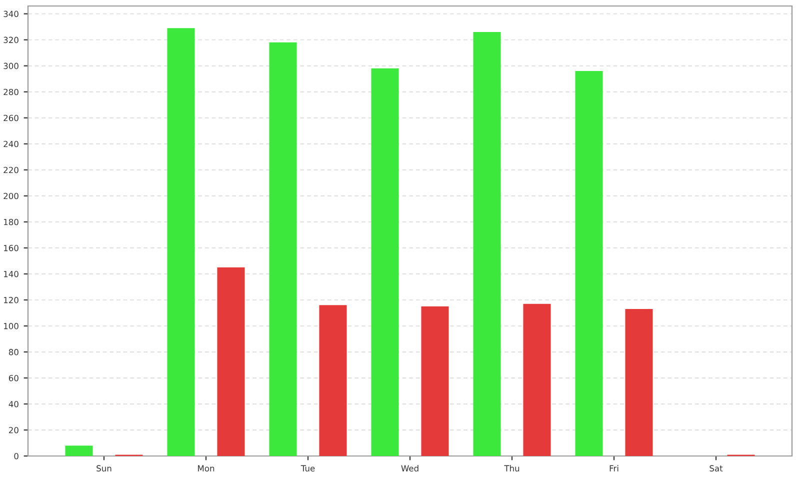 The image size is (800, 500). I want to click on y-tick-label: 240, so click(11, 144).